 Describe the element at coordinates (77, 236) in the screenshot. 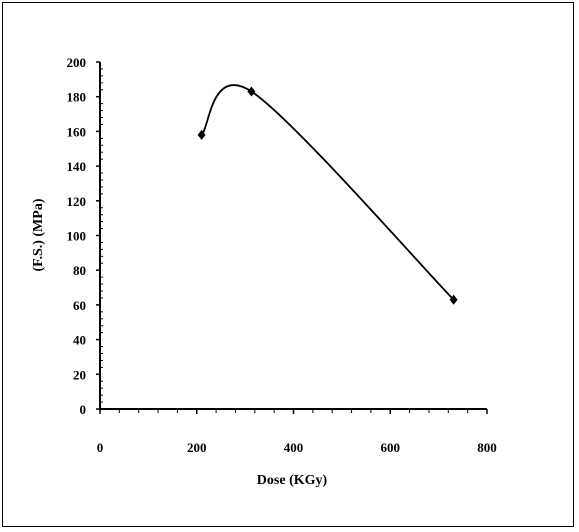

I see `y-tick-label: 100` at that location.